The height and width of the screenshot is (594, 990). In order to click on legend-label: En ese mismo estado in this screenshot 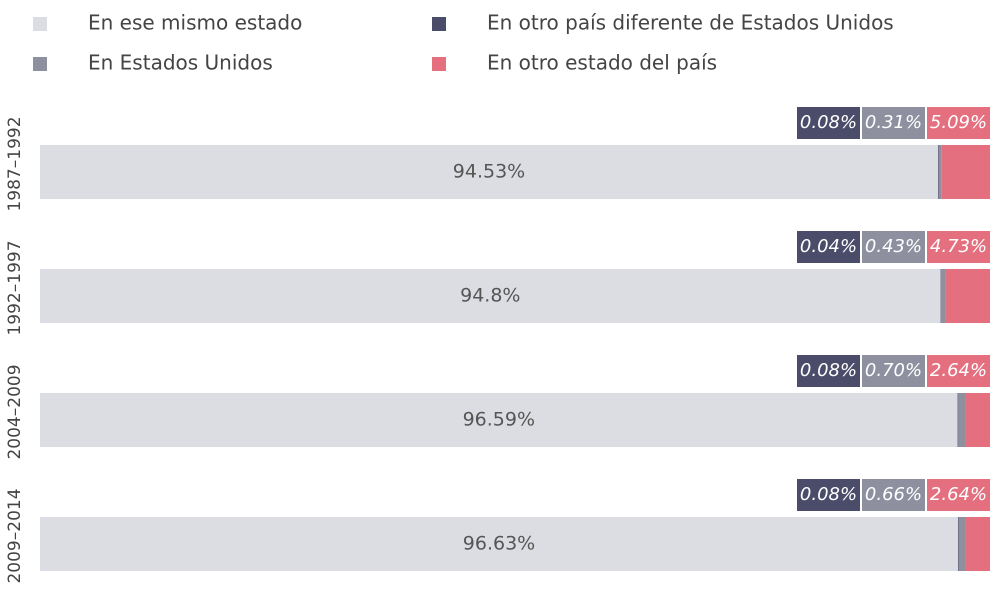, I will do `click(195, 23)`.